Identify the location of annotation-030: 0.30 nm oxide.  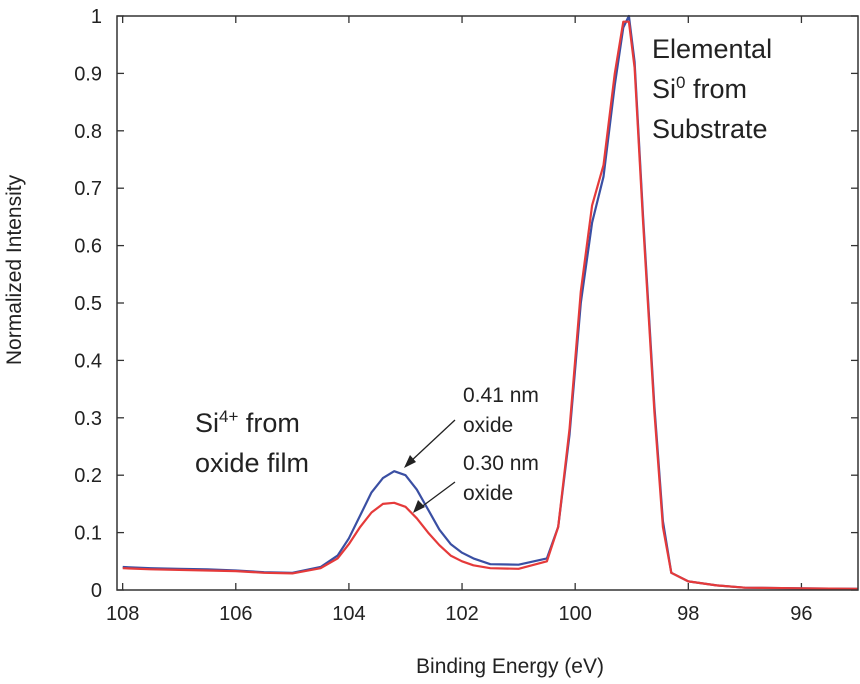
(476, 482).